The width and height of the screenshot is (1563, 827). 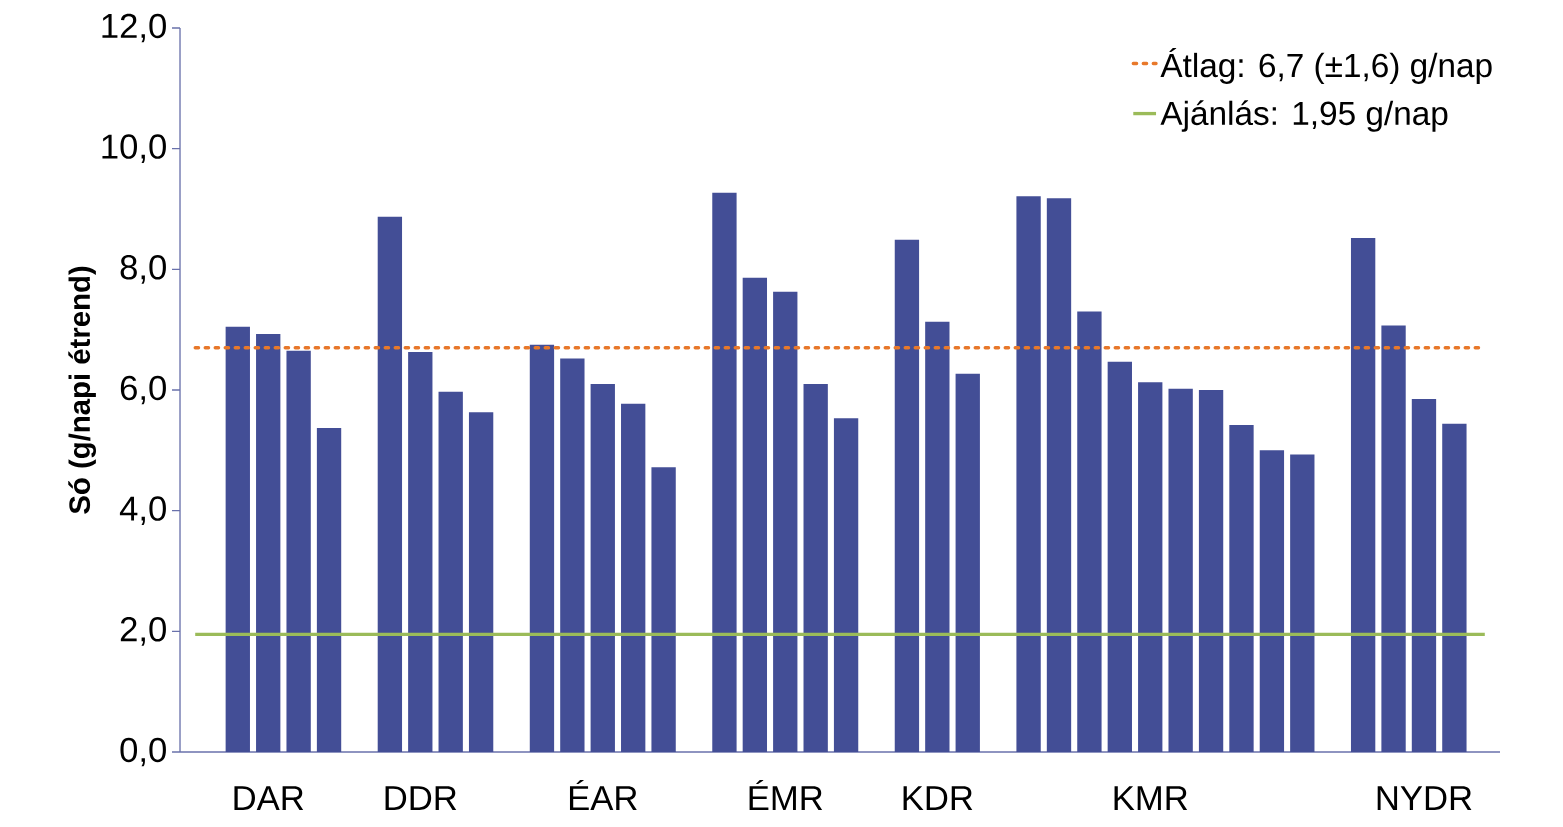 What do you see at coordinates (134, 148) in the screenshot?
I see `y-tick-label: 10,0` at bounding box center [134, 148].